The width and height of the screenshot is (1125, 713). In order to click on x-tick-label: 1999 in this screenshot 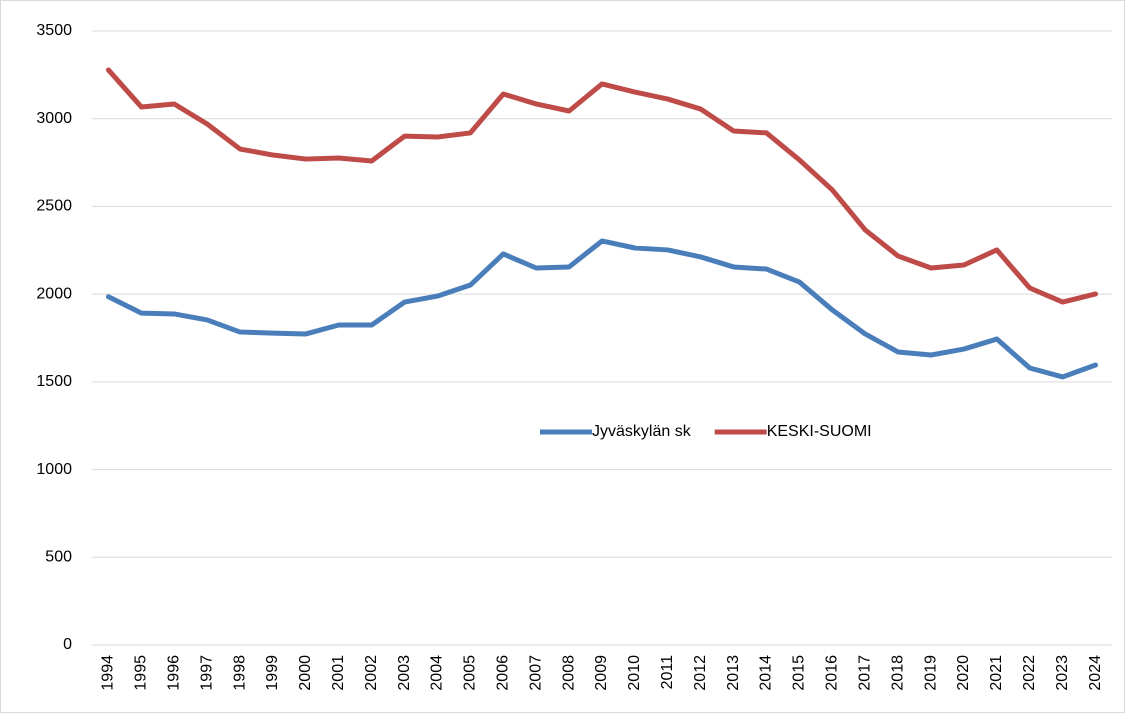, I will do `click(272, 673)`.